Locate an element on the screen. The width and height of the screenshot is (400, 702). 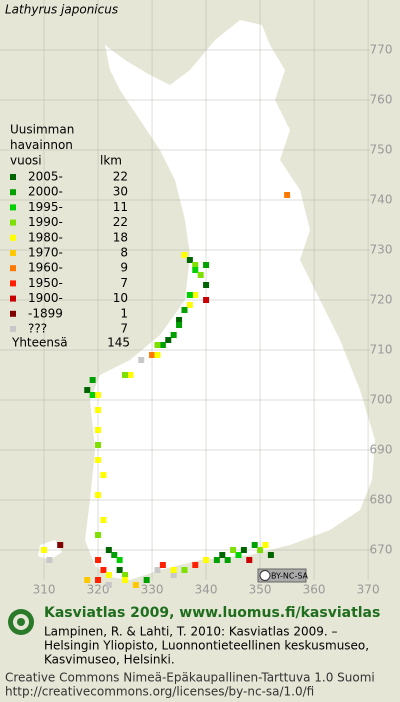
legend-count: 10 is located at coordinates (120, 298).